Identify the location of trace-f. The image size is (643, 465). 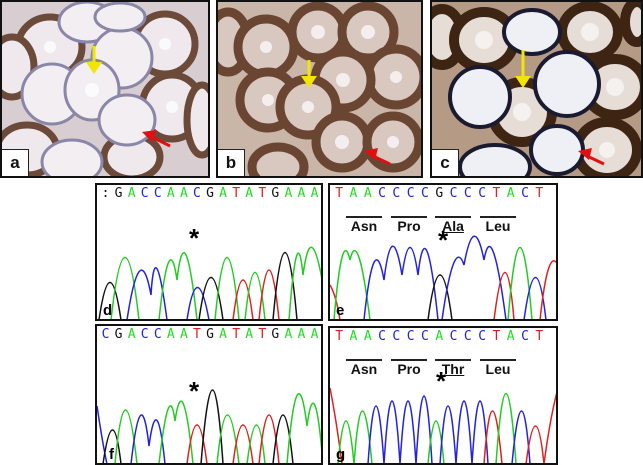
(209, 426).